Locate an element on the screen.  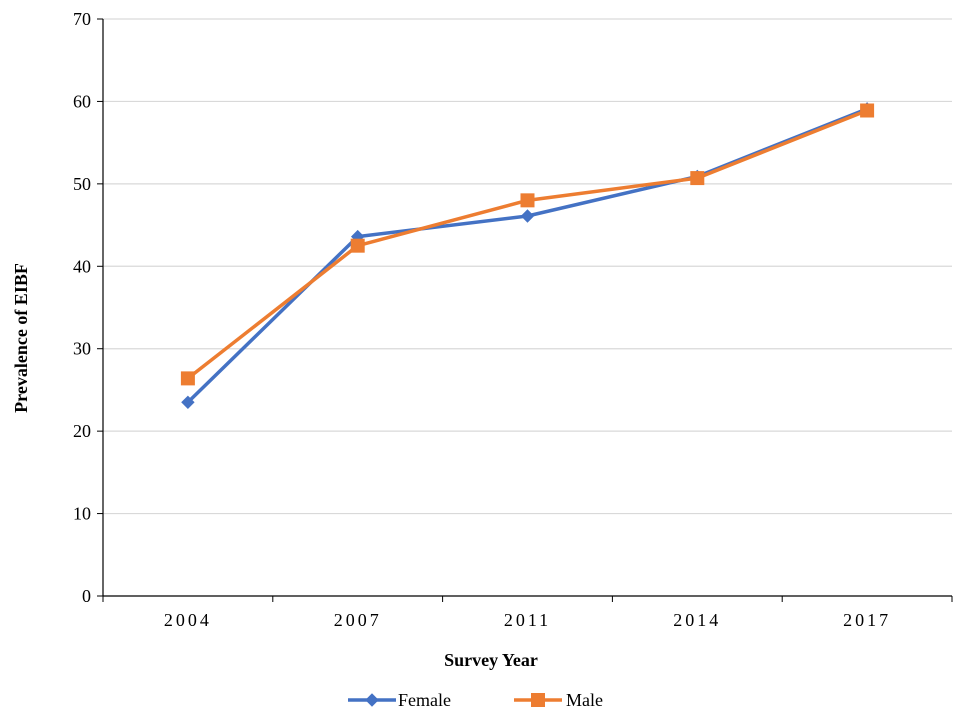
legend-item-female: Female is located at coordinates (399, 700).